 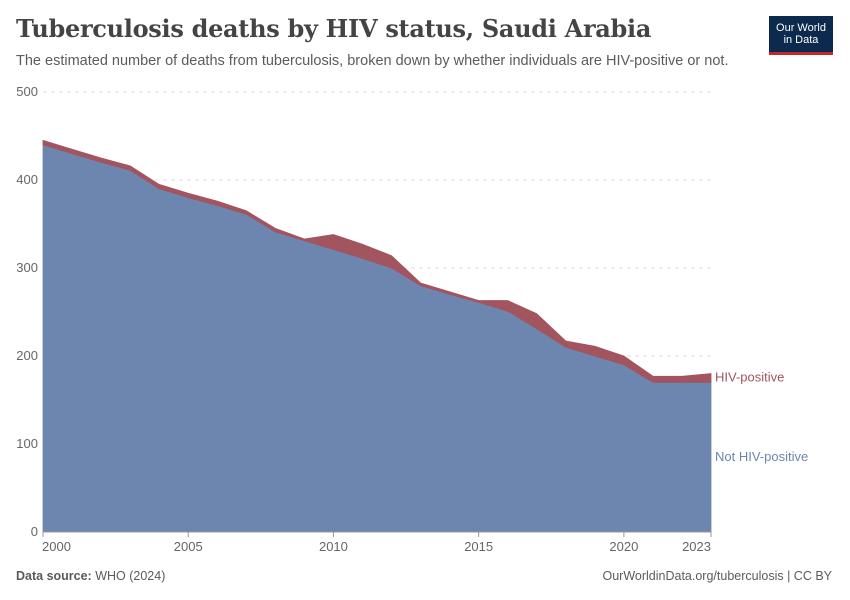 I want to click on data-source-value: WHO (2024), so click(x=130, y=576).